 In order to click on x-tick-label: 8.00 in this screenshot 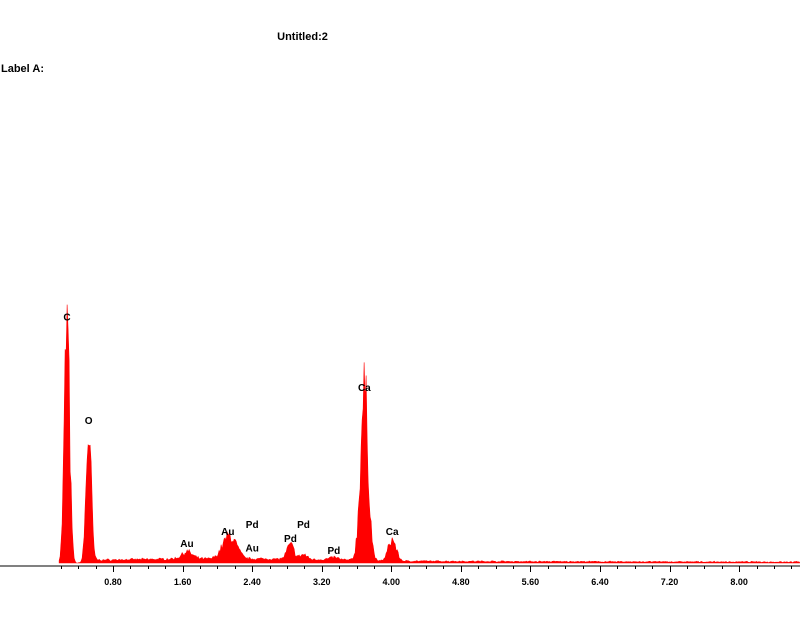, I will do `click(739, 582)`.